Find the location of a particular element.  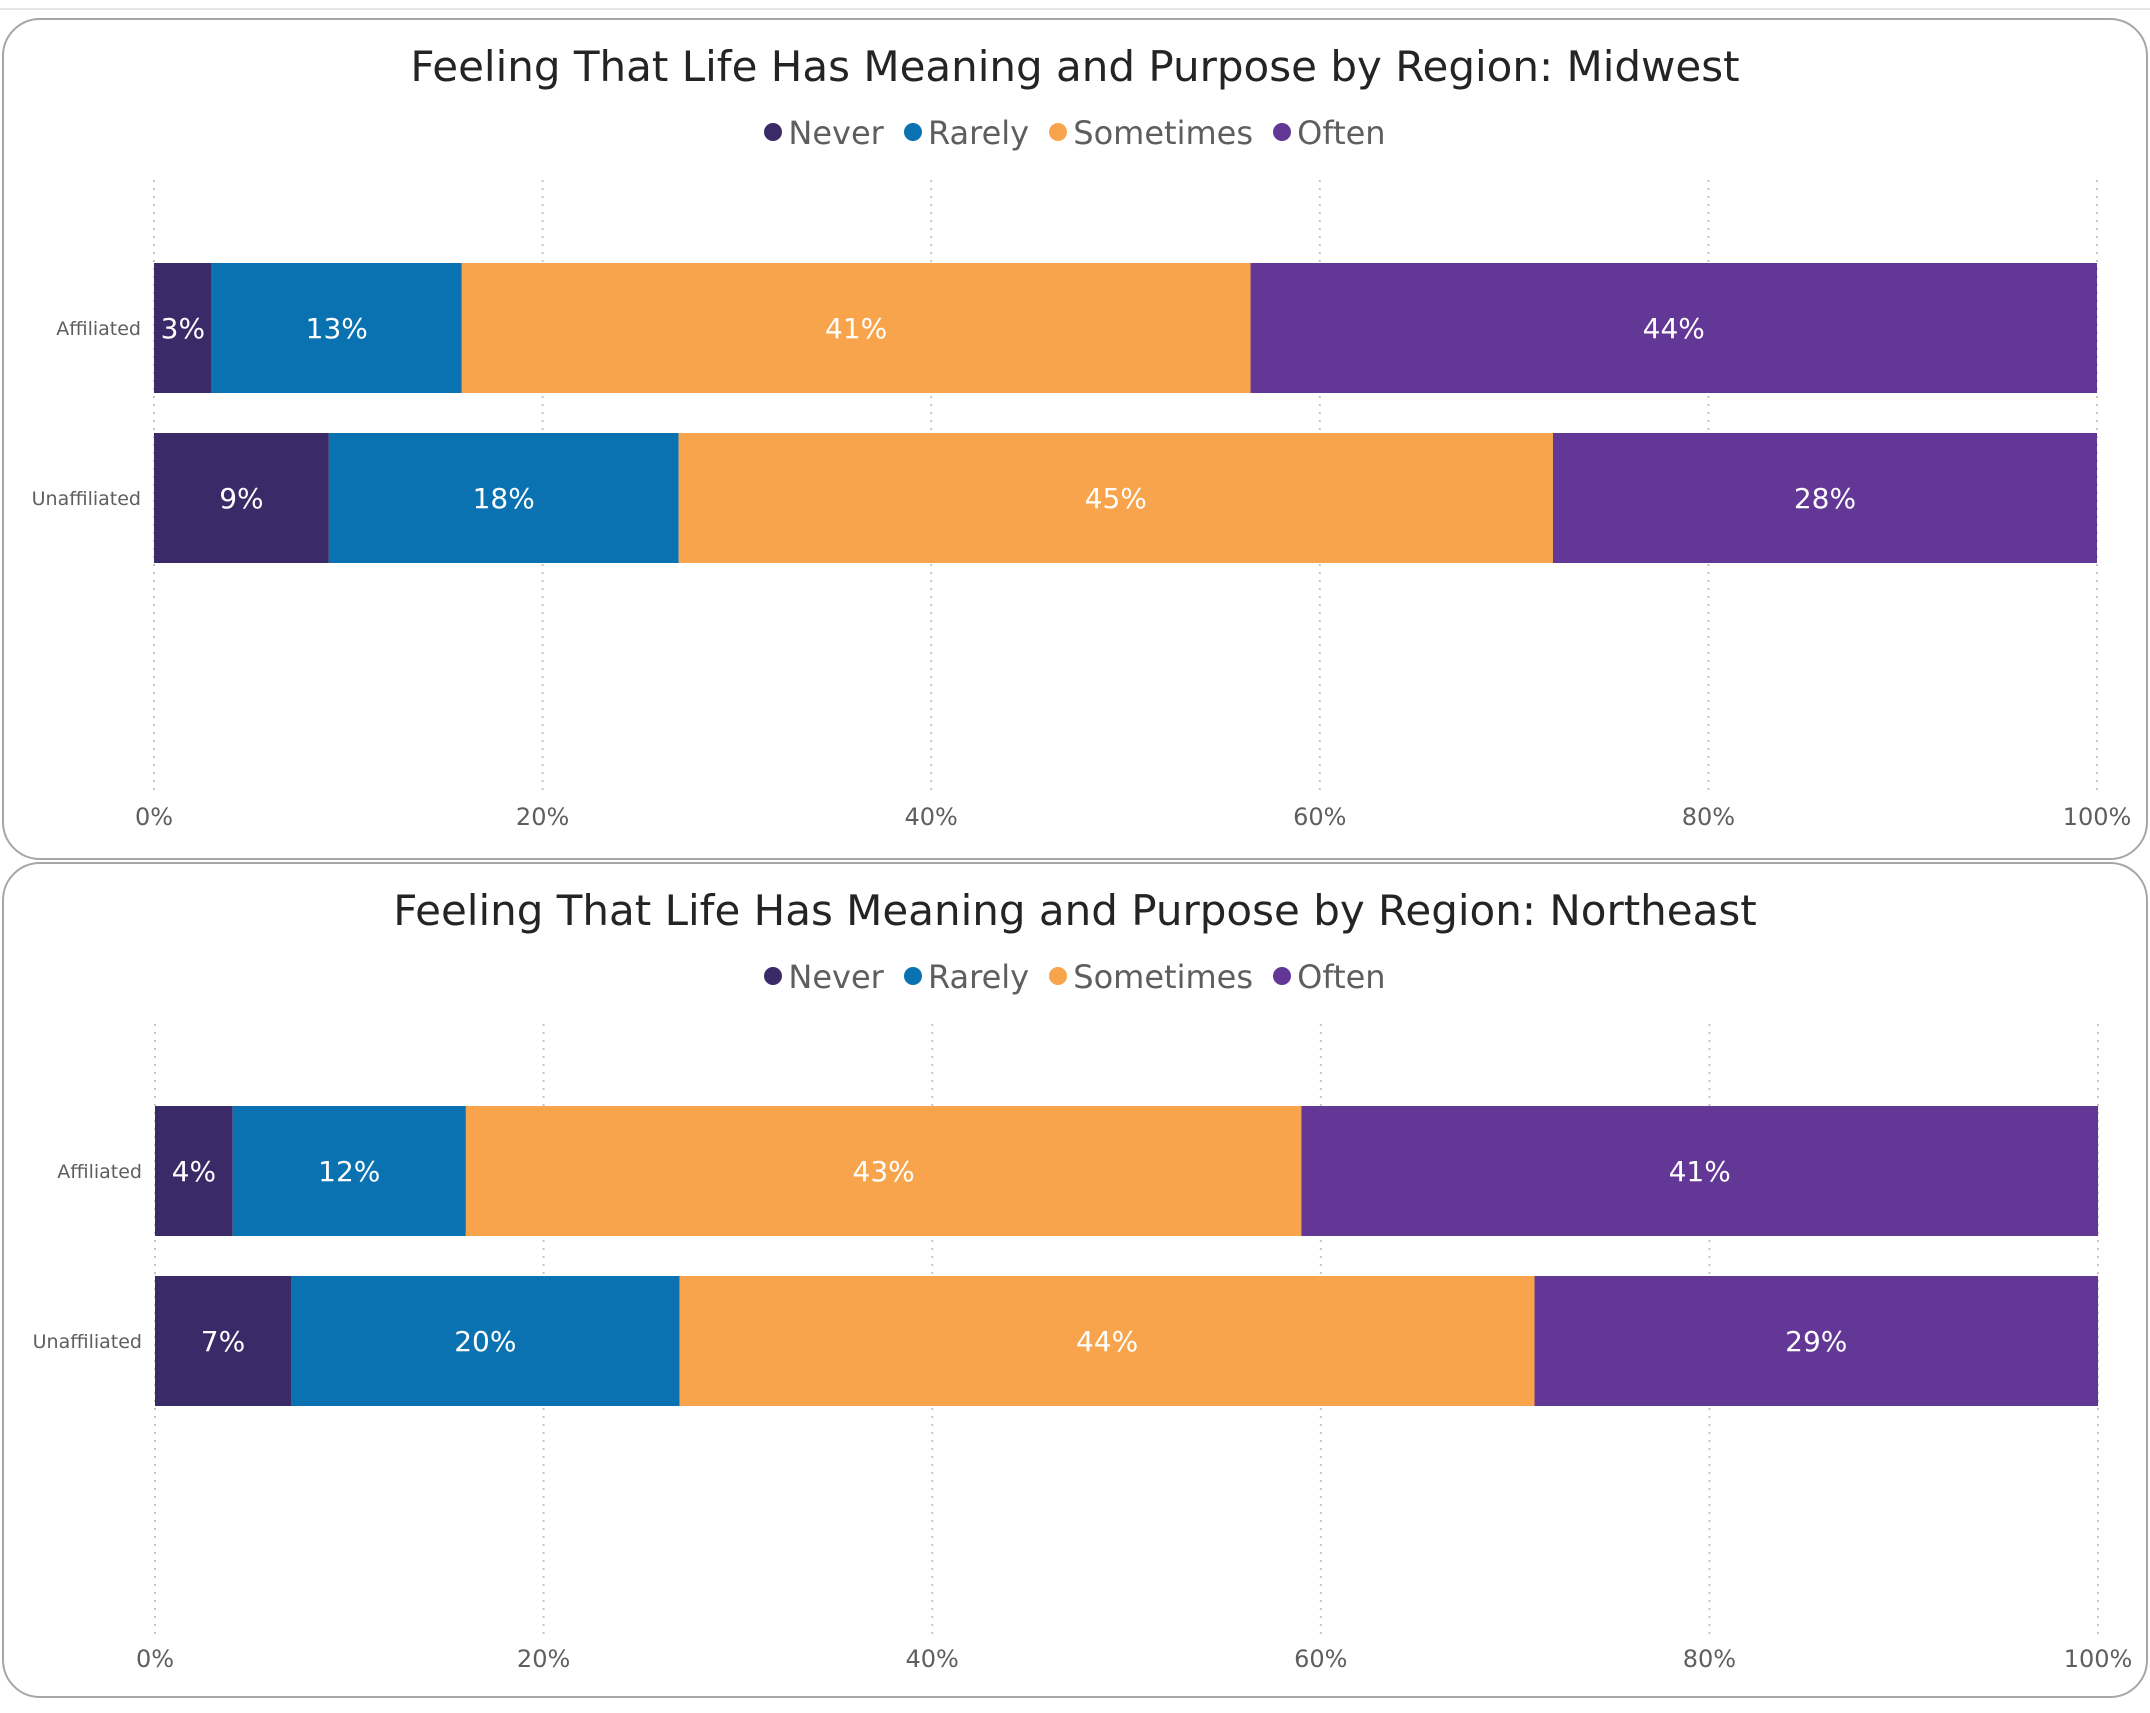

data-label: 7% is located at coordinates (223, 1341).